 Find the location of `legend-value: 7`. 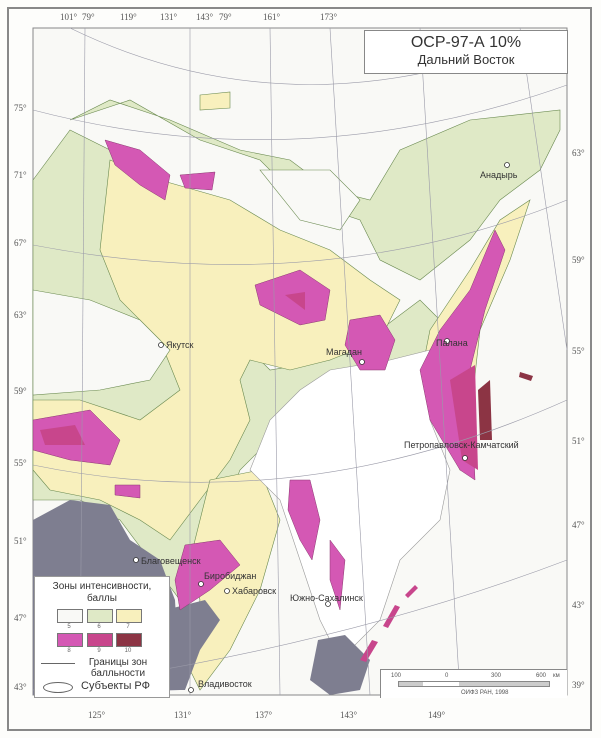

legend-value: 7 is located at coordinates (128, 627).